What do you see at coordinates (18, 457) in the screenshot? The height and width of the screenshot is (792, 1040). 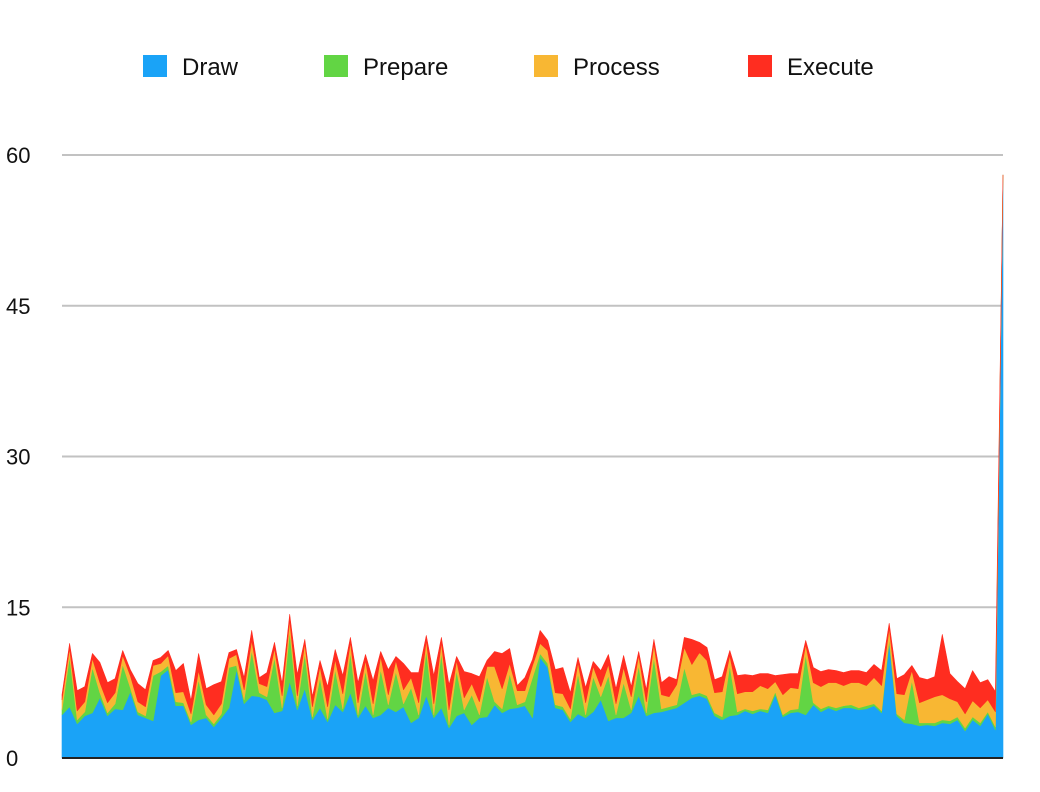 I see `y-tick-label: 30` at bounding box center [18, 457].